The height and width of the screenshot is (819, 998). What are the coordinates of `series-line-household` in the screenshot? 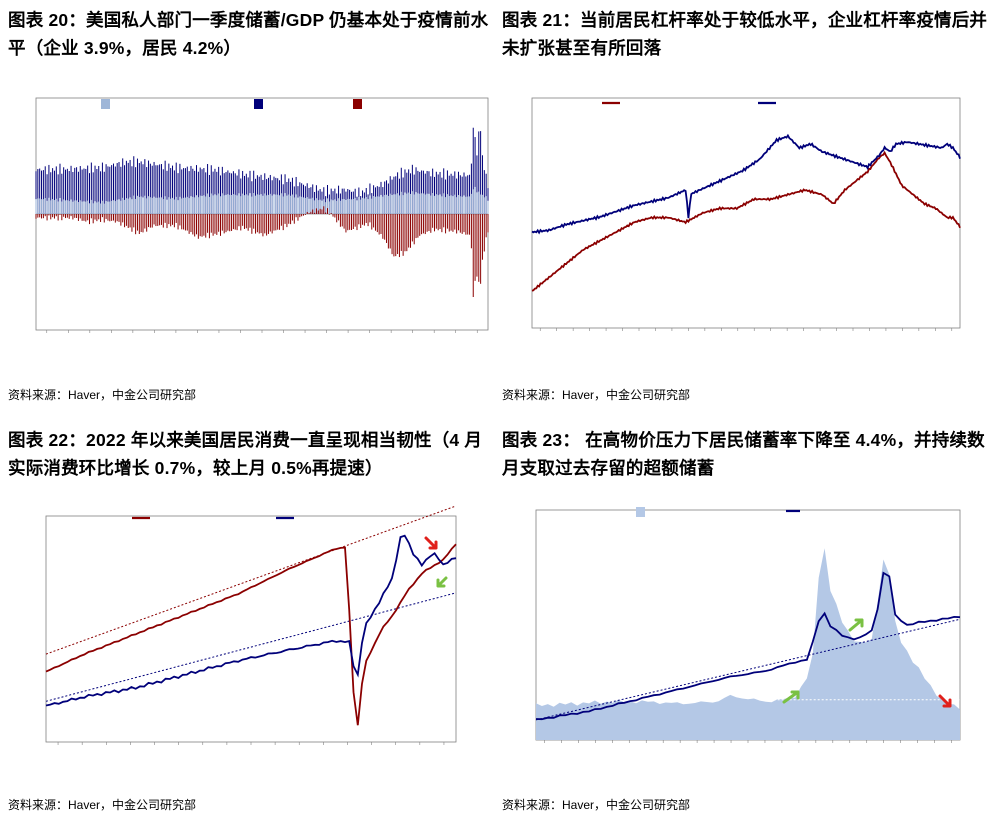 It's located at (746, 221).